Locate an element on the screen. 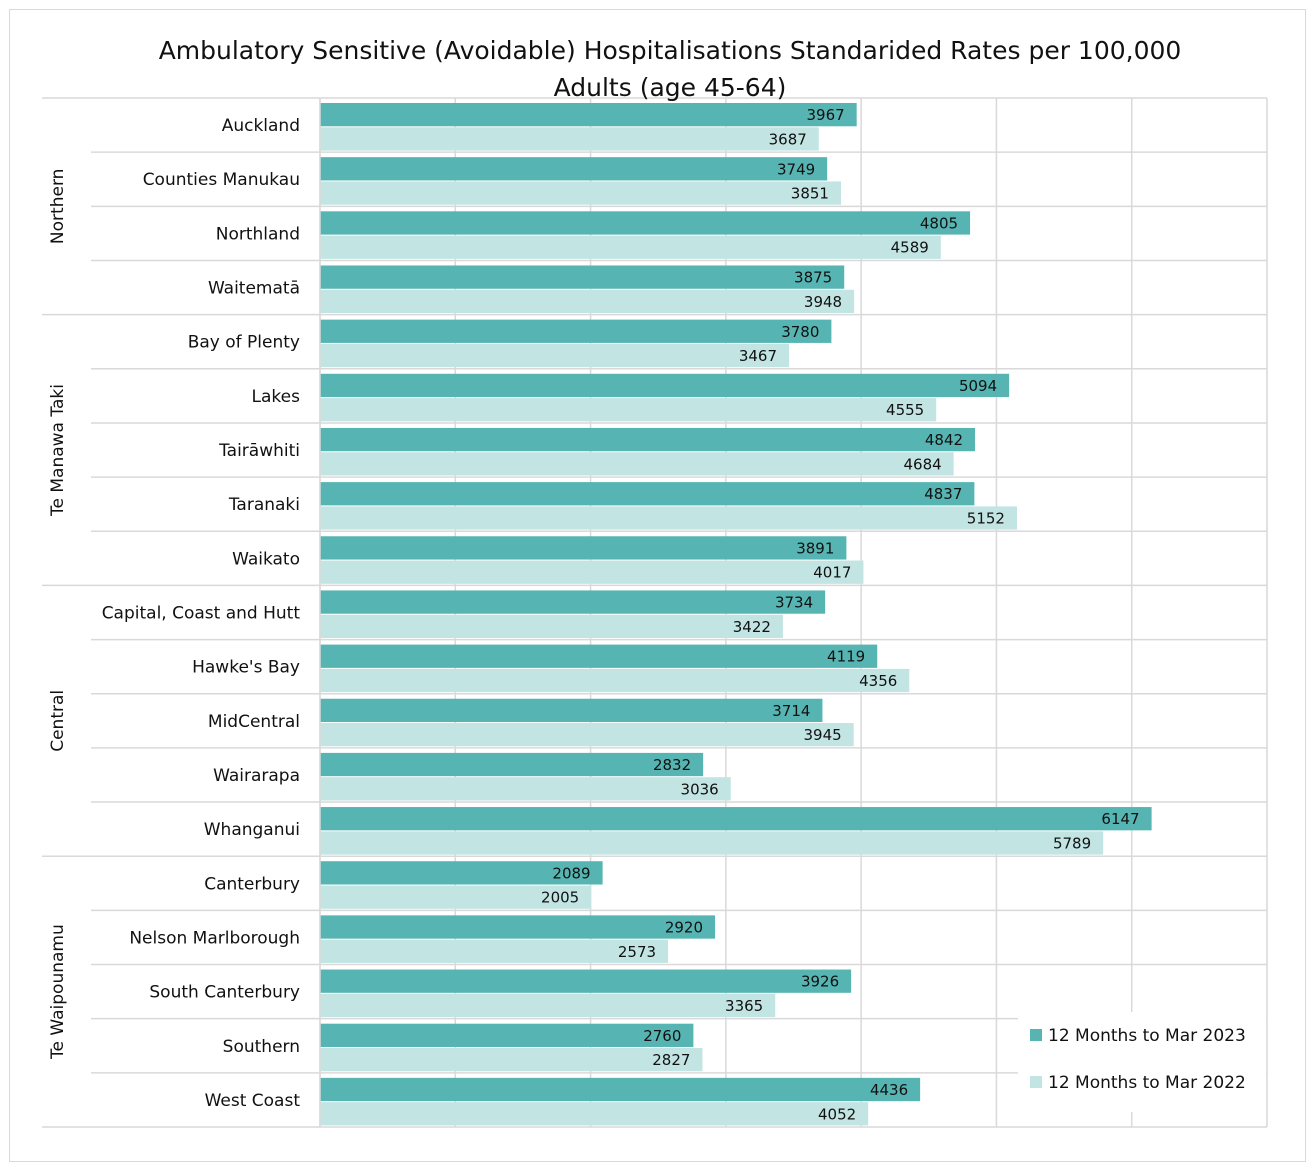 This screenshot has width=1314, height=1169. data-label: 4119 is located at coordinates (846, 657).